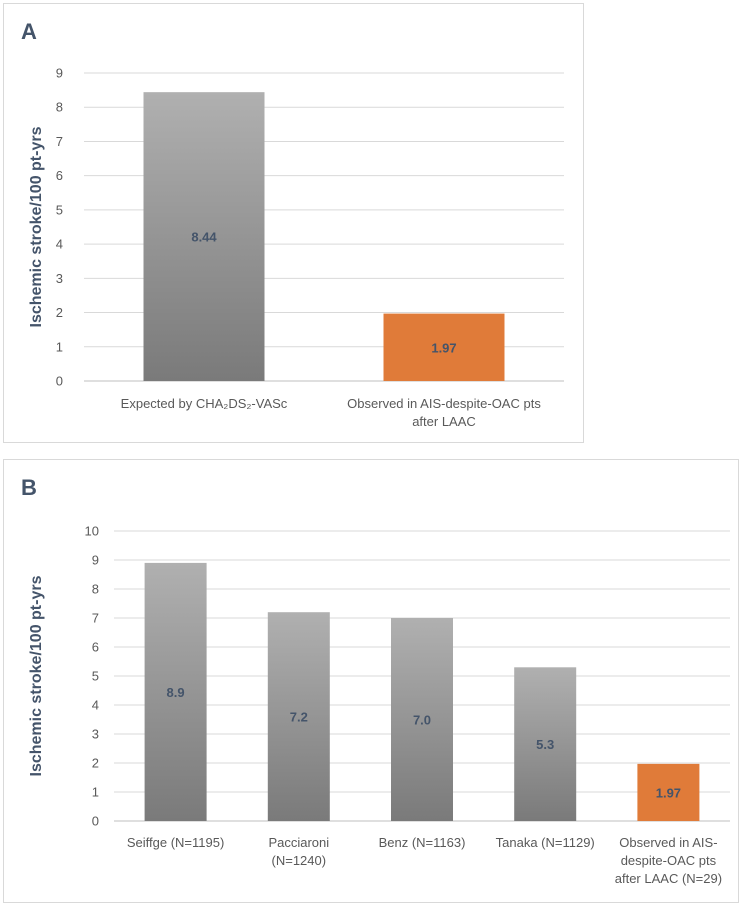 This screenshot has width=748, height=907. I want to click on chart-b-y-tick-label: 2, so click(95, 763).